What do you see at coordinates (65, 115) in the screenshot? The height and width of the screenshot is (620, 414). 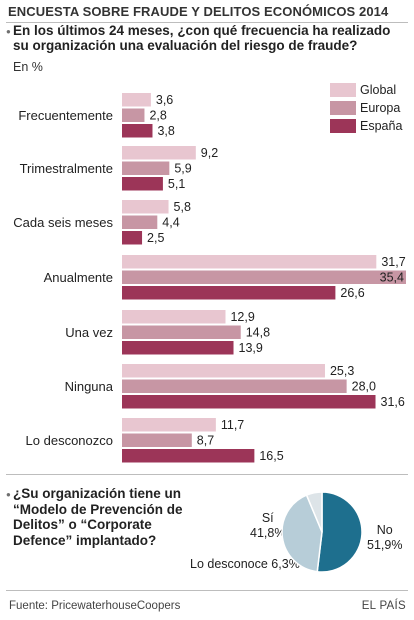 I see `category-label: Frecuentemente` at bounding box center [65, 115].